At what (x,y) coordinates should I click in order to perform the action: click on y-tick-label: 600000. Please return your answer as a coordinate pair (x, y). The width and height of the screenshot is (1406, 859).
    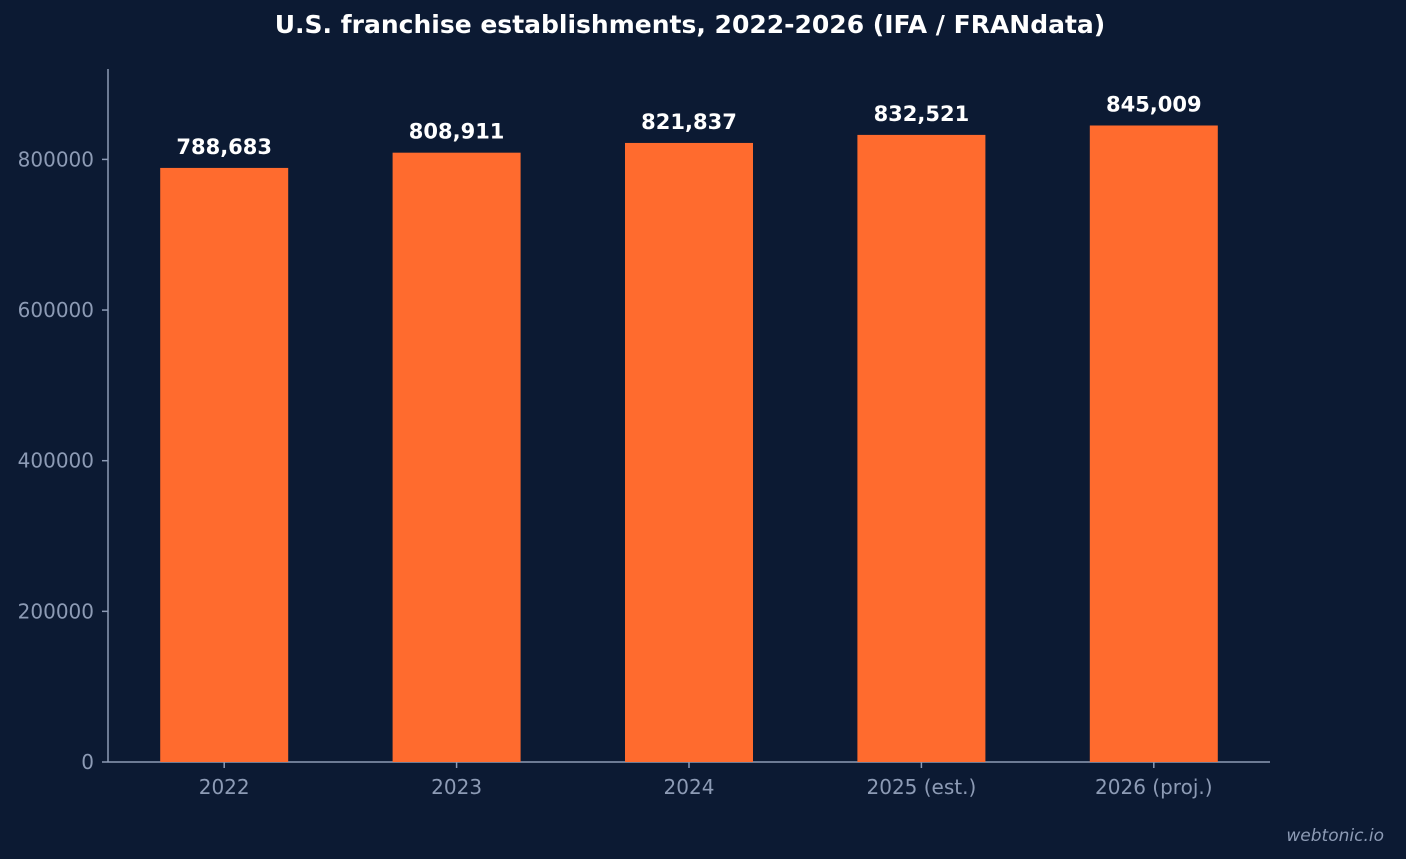
    Looking at the image, I should click on (56, 310).